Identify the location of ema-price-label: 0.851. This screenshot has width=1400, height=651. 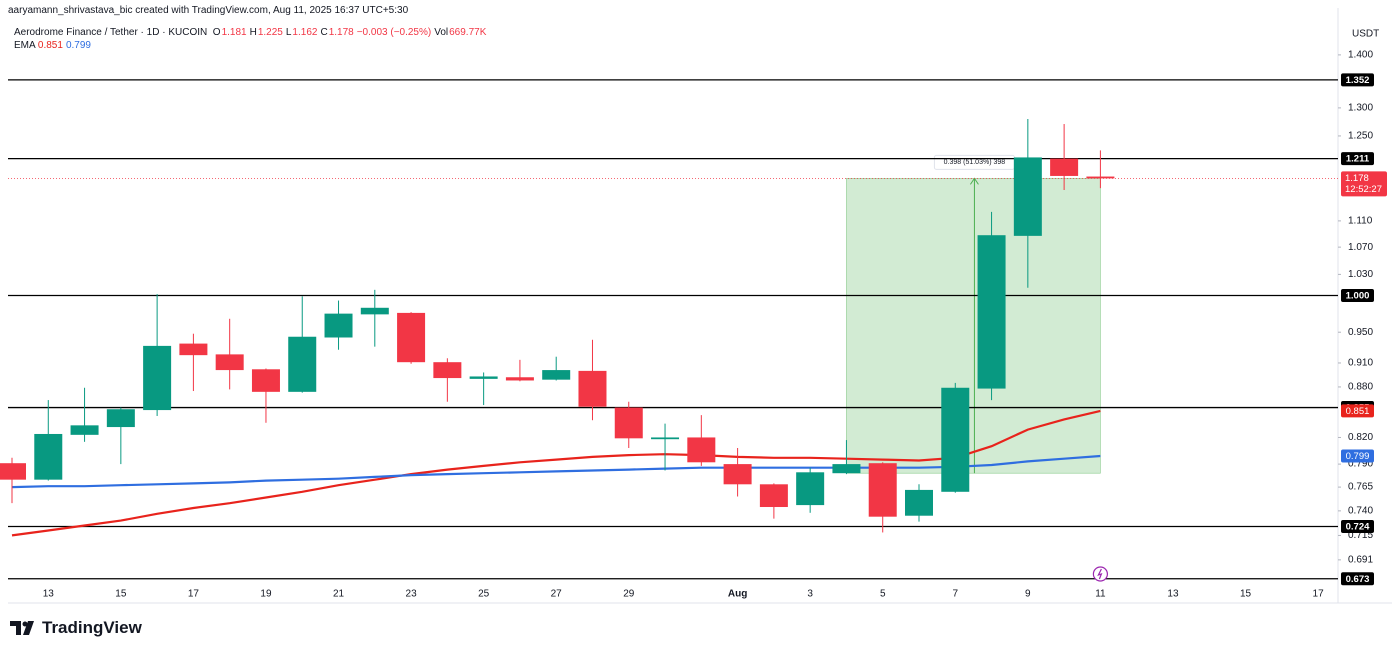
(1358, 411).